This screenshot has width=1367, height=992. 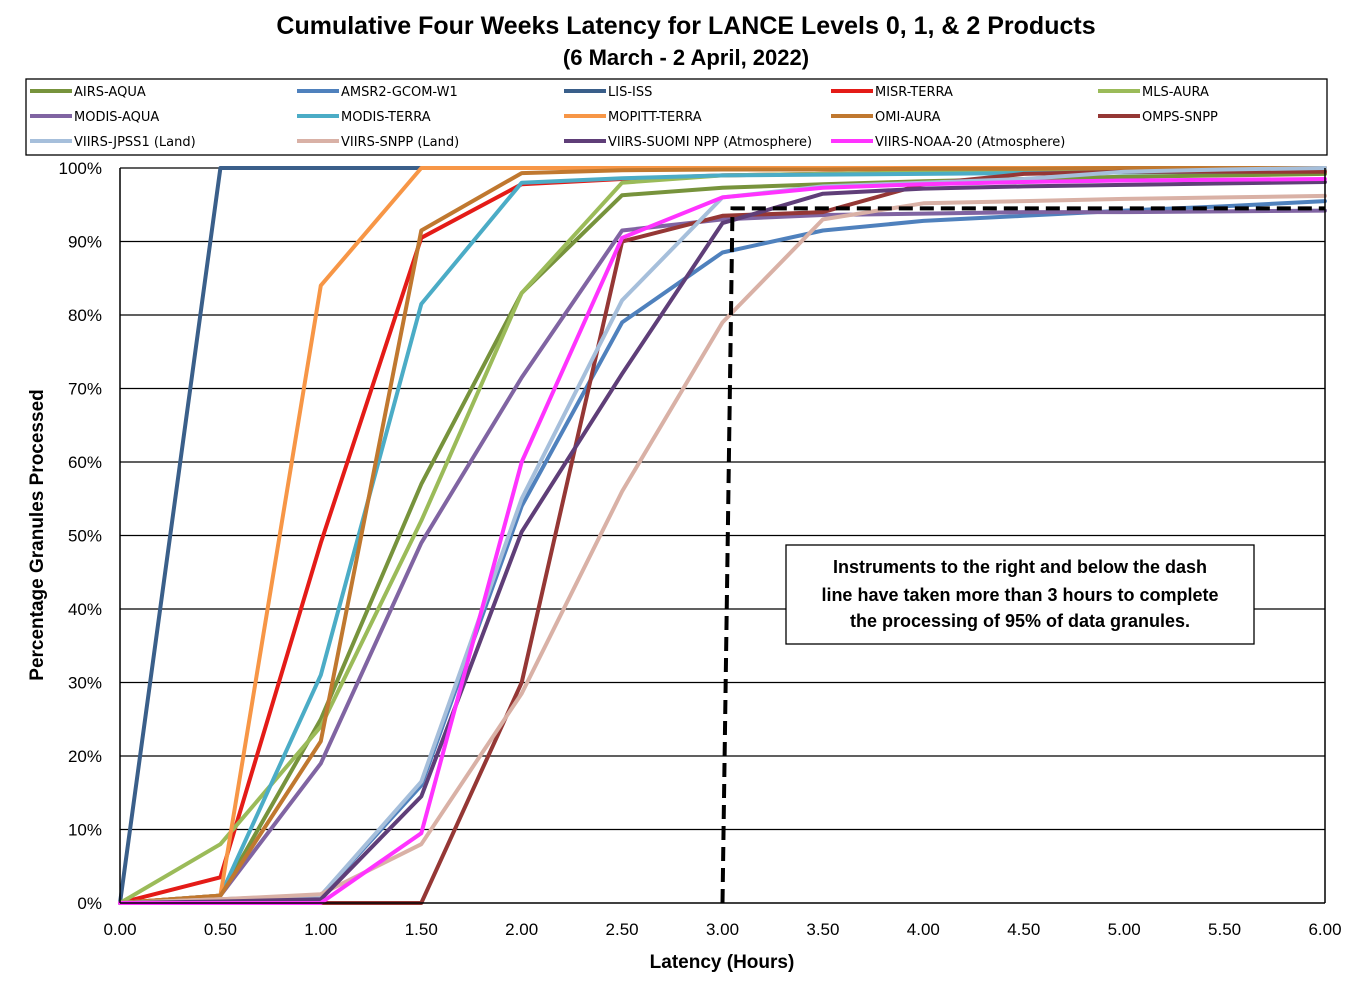 I want to click on x-tick-label: 3.50, so click(x=822, y=929).